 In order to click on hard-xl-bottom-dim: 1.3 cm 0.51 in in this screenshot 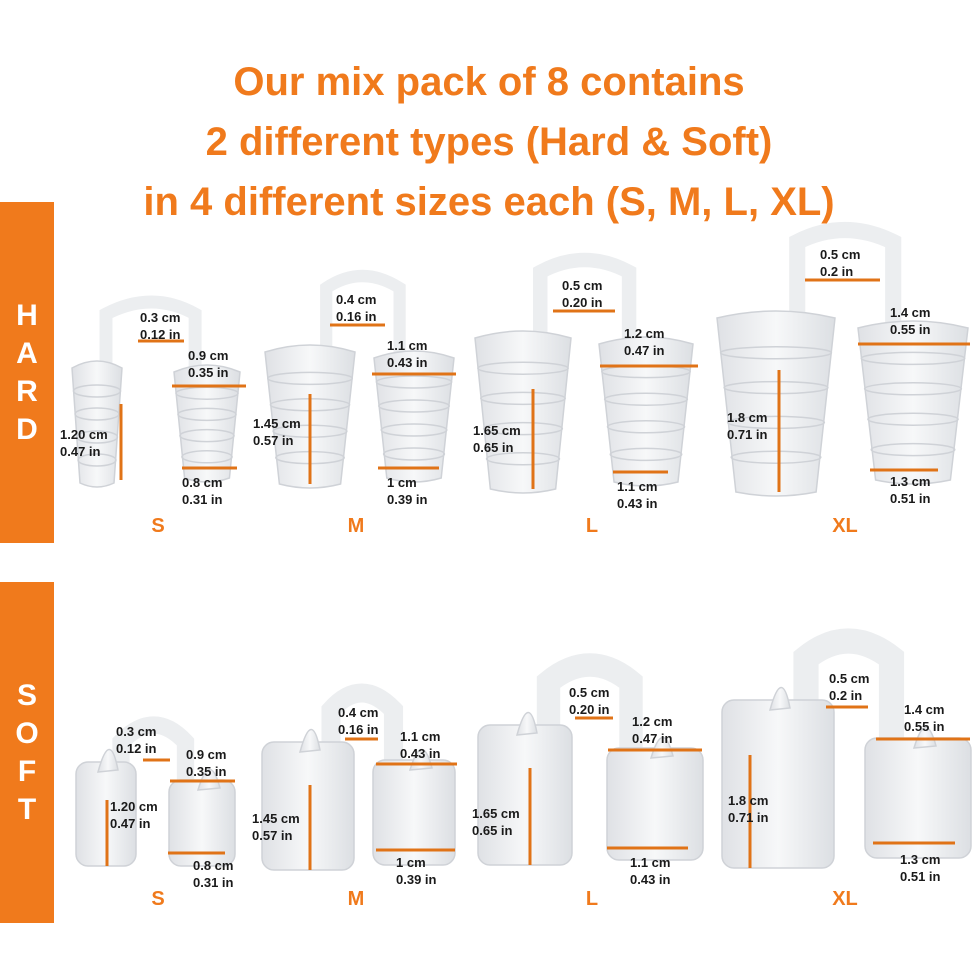, I will do `click(910, 490)`.